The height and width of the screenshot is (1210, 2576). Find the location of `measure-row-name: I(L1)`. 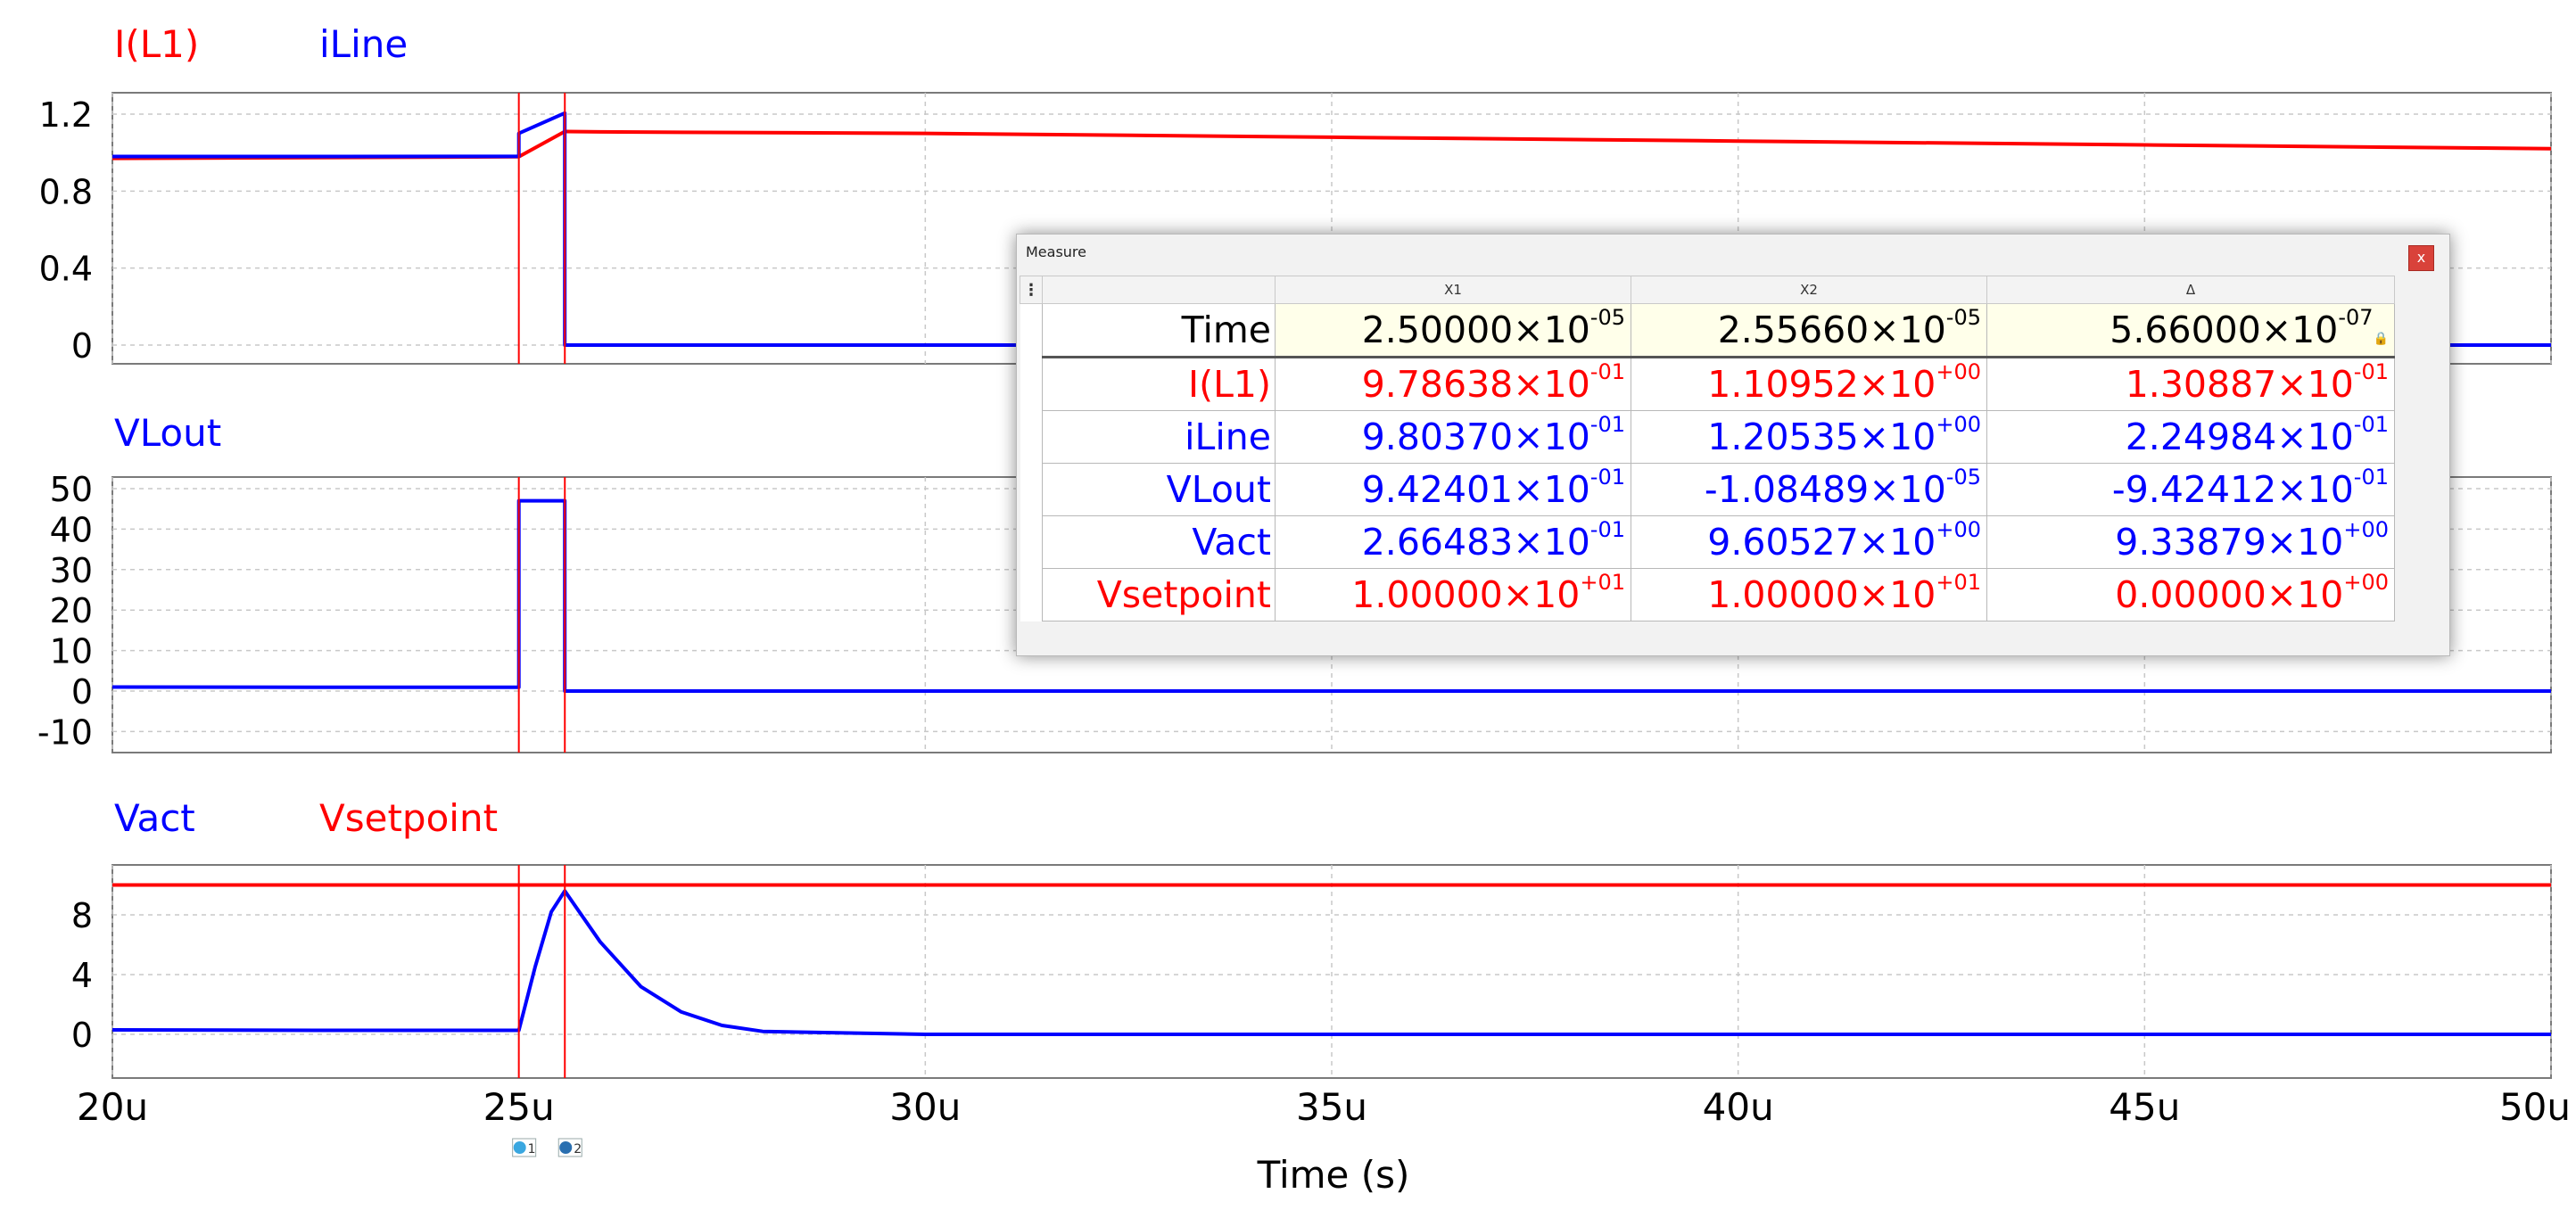

measure-row-name: I(L1) is located at coordinates (1159, 384).